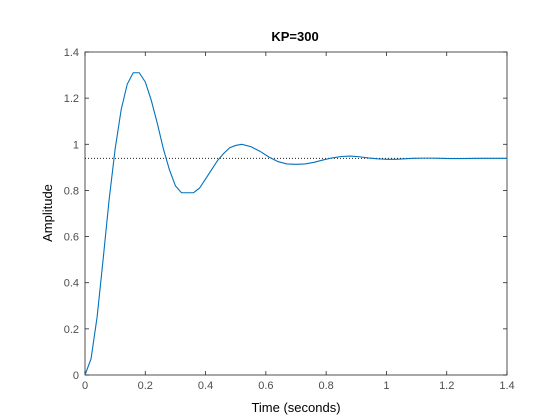 This screenshot has width=560, height=420. I want to click on y-tick-label: 0.2, so click(71, 330).